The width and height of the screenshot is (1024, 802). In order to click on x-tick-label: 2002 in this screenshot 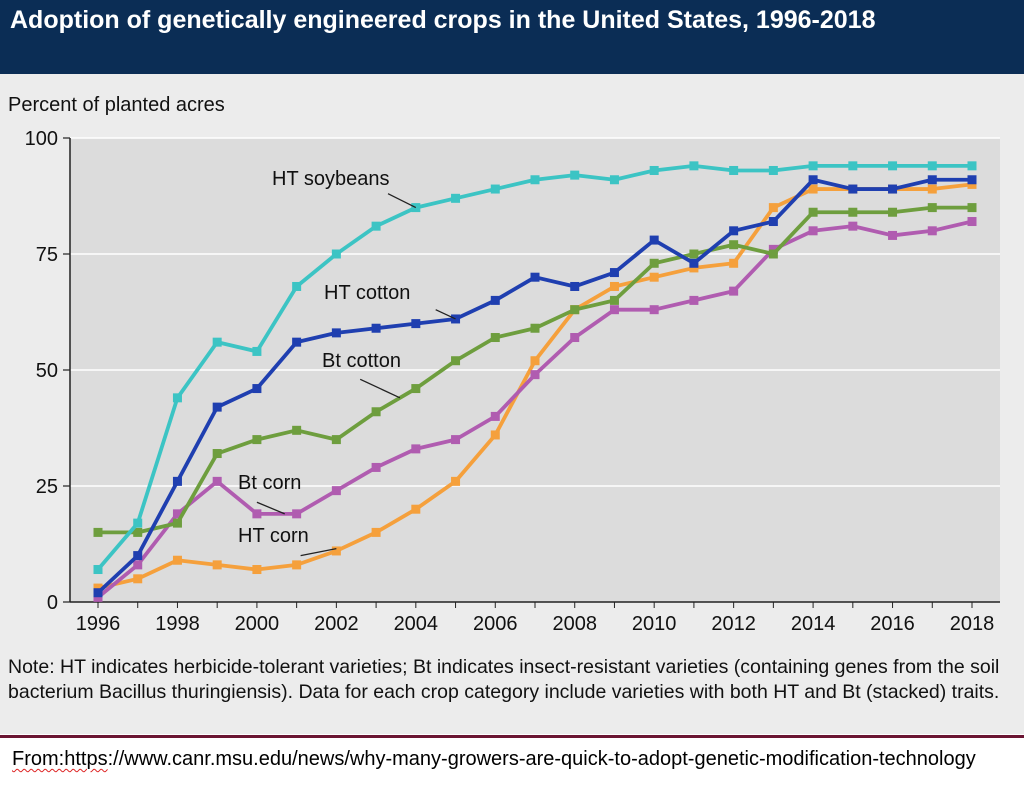, I will do `click(336, 624)`.